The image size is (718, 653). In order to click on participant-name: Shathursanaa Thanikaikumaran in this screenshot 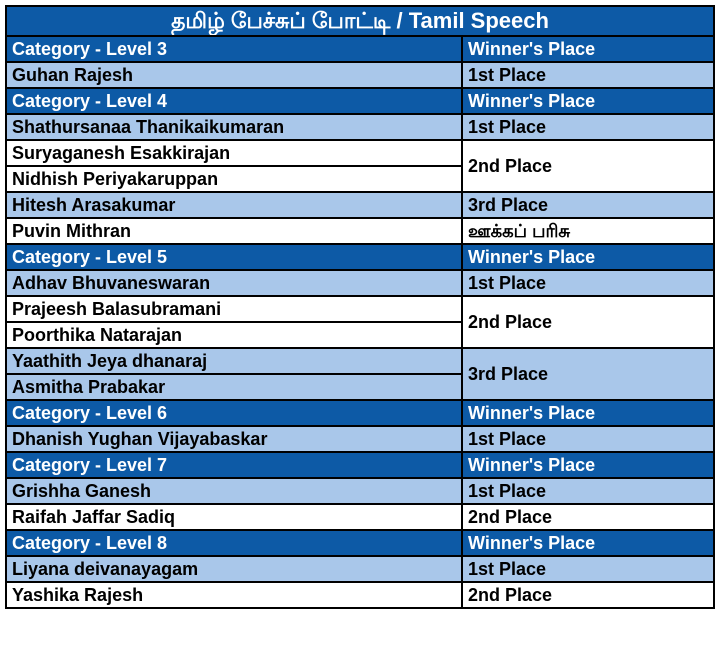, I will do `click(234, 127)`.